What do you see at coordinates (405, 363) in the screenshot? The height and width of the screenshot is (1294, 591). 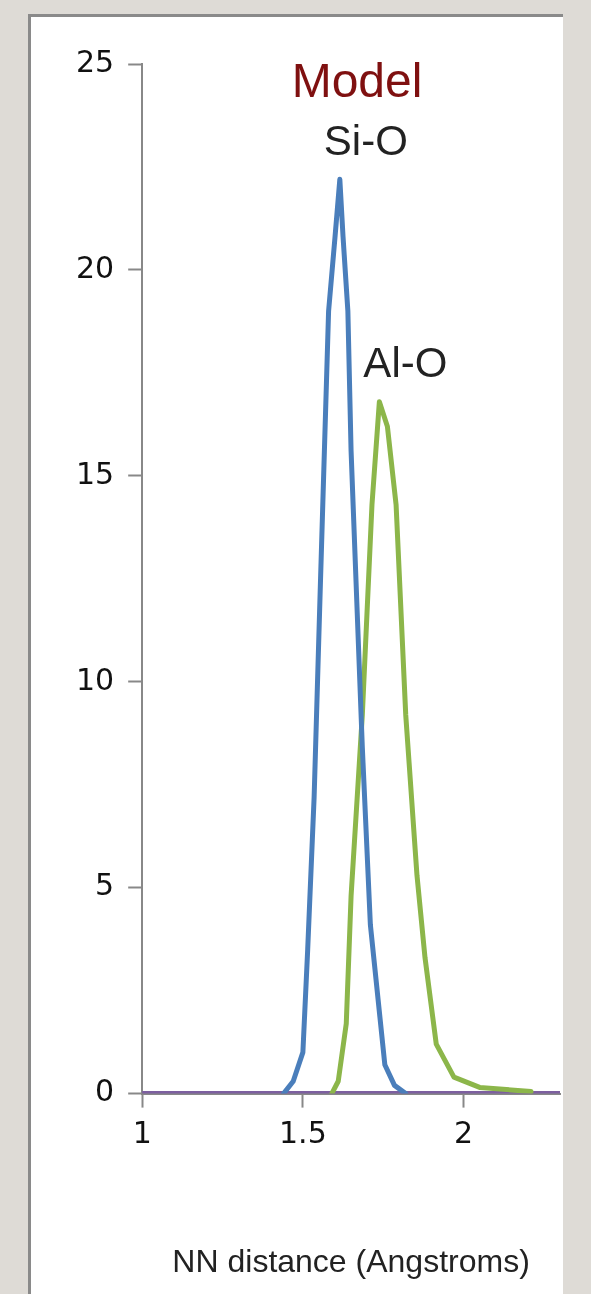 I see `series-label: Al-O` at bounding box center [405, 363].